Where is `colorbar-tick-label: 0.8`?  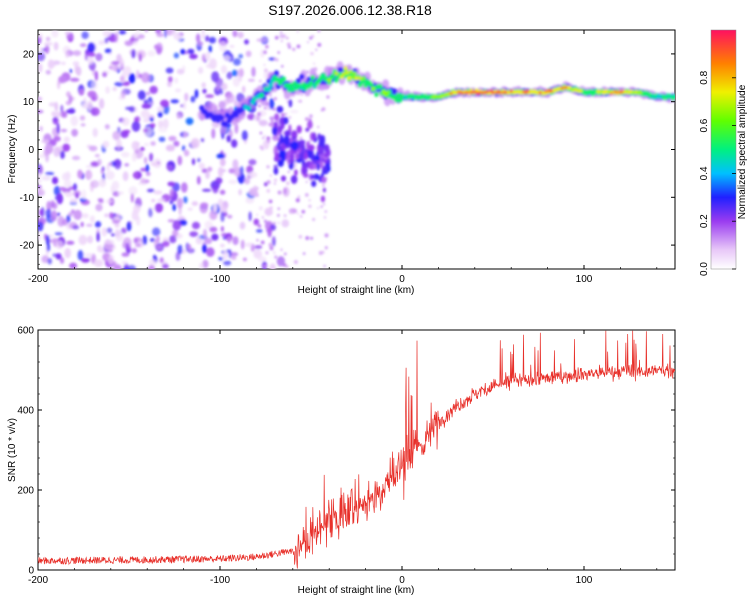 colorbar-tick-label: 0.8 is located at coordinates (704, 77).